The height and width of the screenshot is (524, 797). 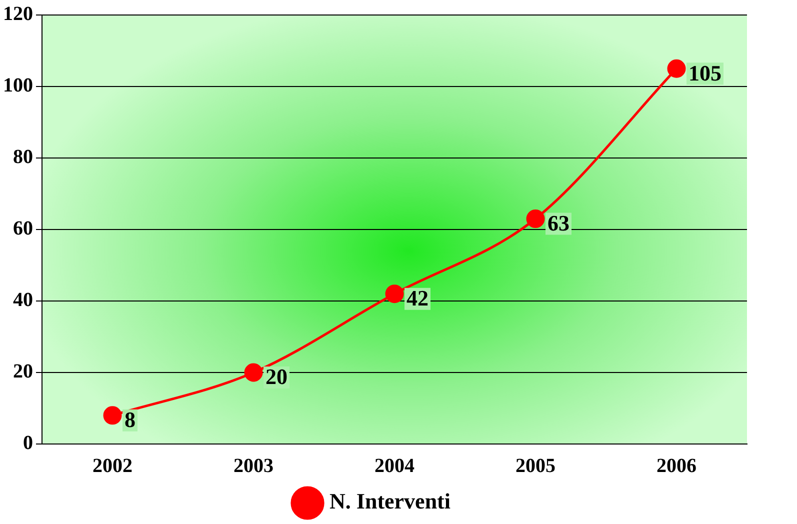 I want to click on data-label: 105, so click(x=705, y=73).